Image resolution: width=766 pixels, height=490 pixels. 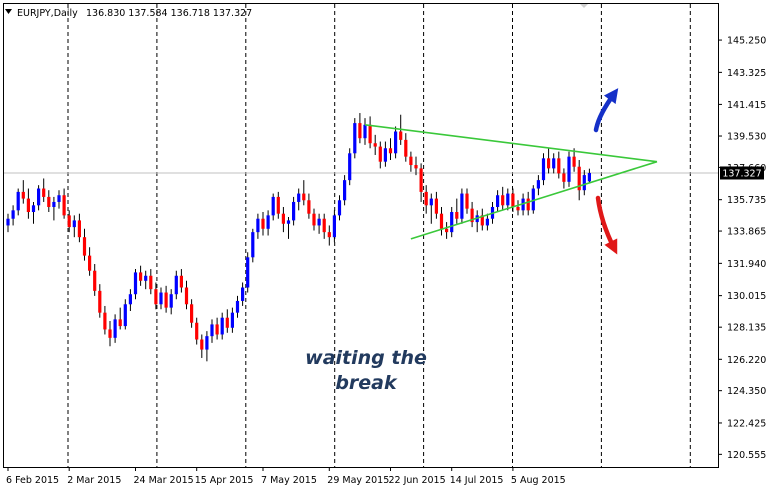 What do you see at coordinates (746, 200) in the screenshot?
I see `y-tick-label: 135.735` at bounding box center [746, 200].